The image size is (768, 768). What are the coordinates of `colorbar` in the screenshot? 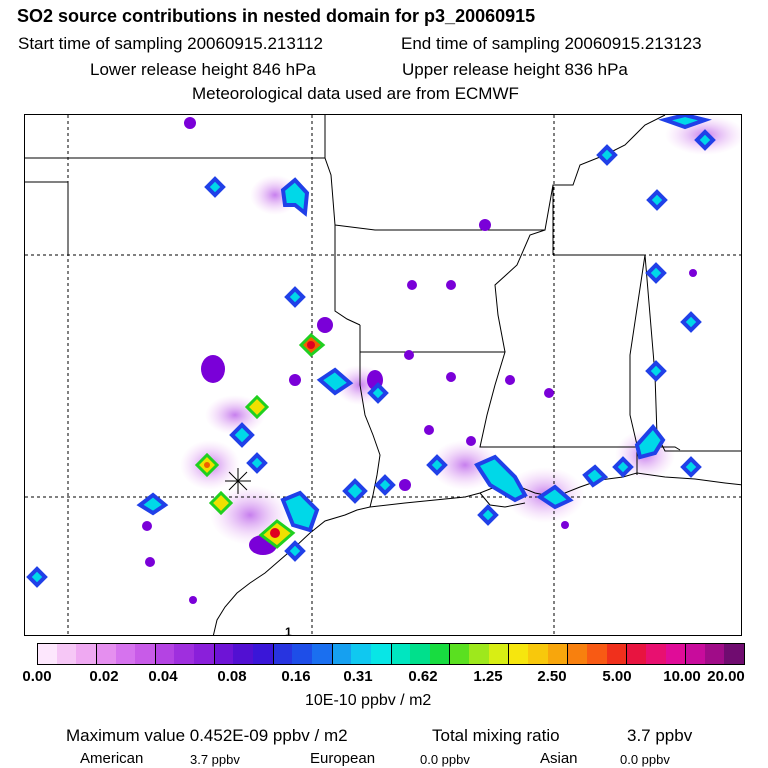 It's located at (391, 654).